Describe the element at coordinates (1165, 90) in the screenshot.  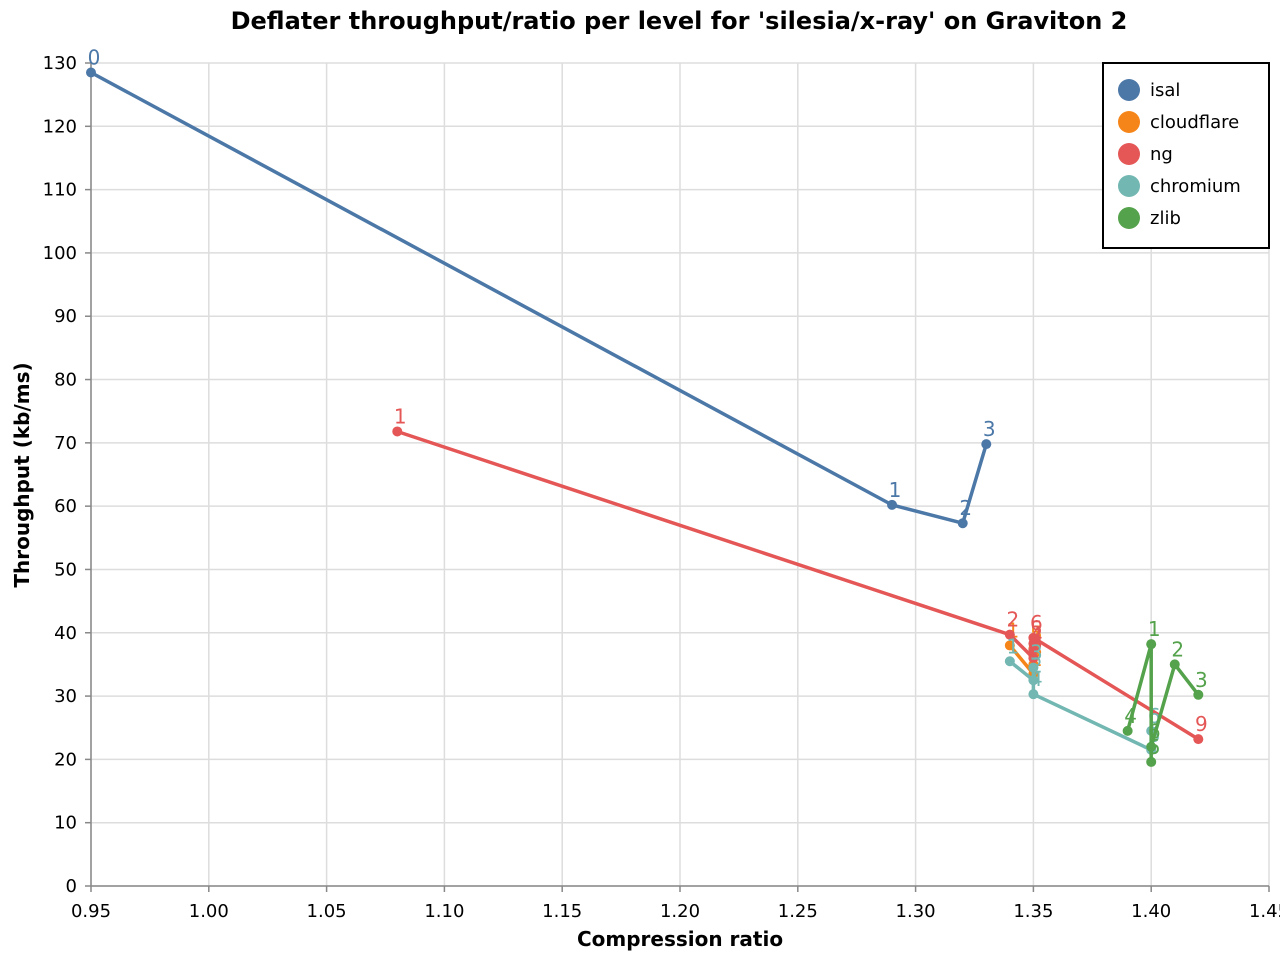
I see `legend-label: isal` at that location.